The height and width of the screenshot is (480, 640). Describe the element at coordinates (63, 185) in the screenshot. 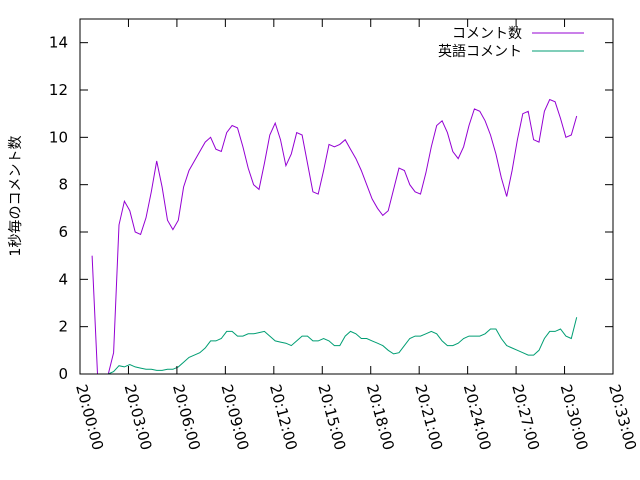

I see `y-tick-label: 8` at that location.